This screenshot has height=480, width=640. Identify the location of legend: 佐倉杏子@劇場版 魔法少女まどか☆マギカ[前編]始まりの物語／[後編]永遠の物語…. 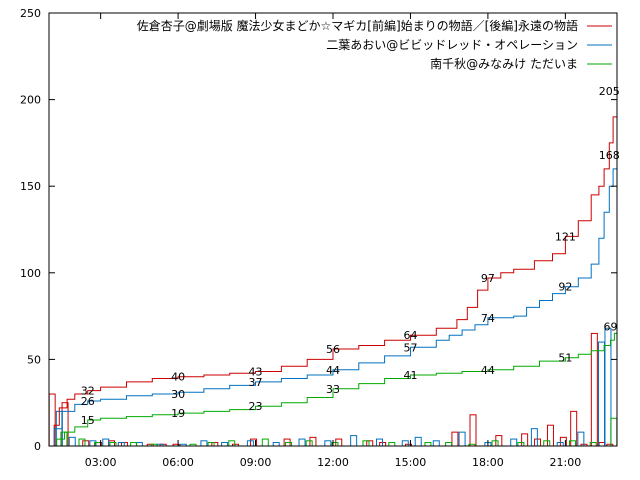
(374, 44).